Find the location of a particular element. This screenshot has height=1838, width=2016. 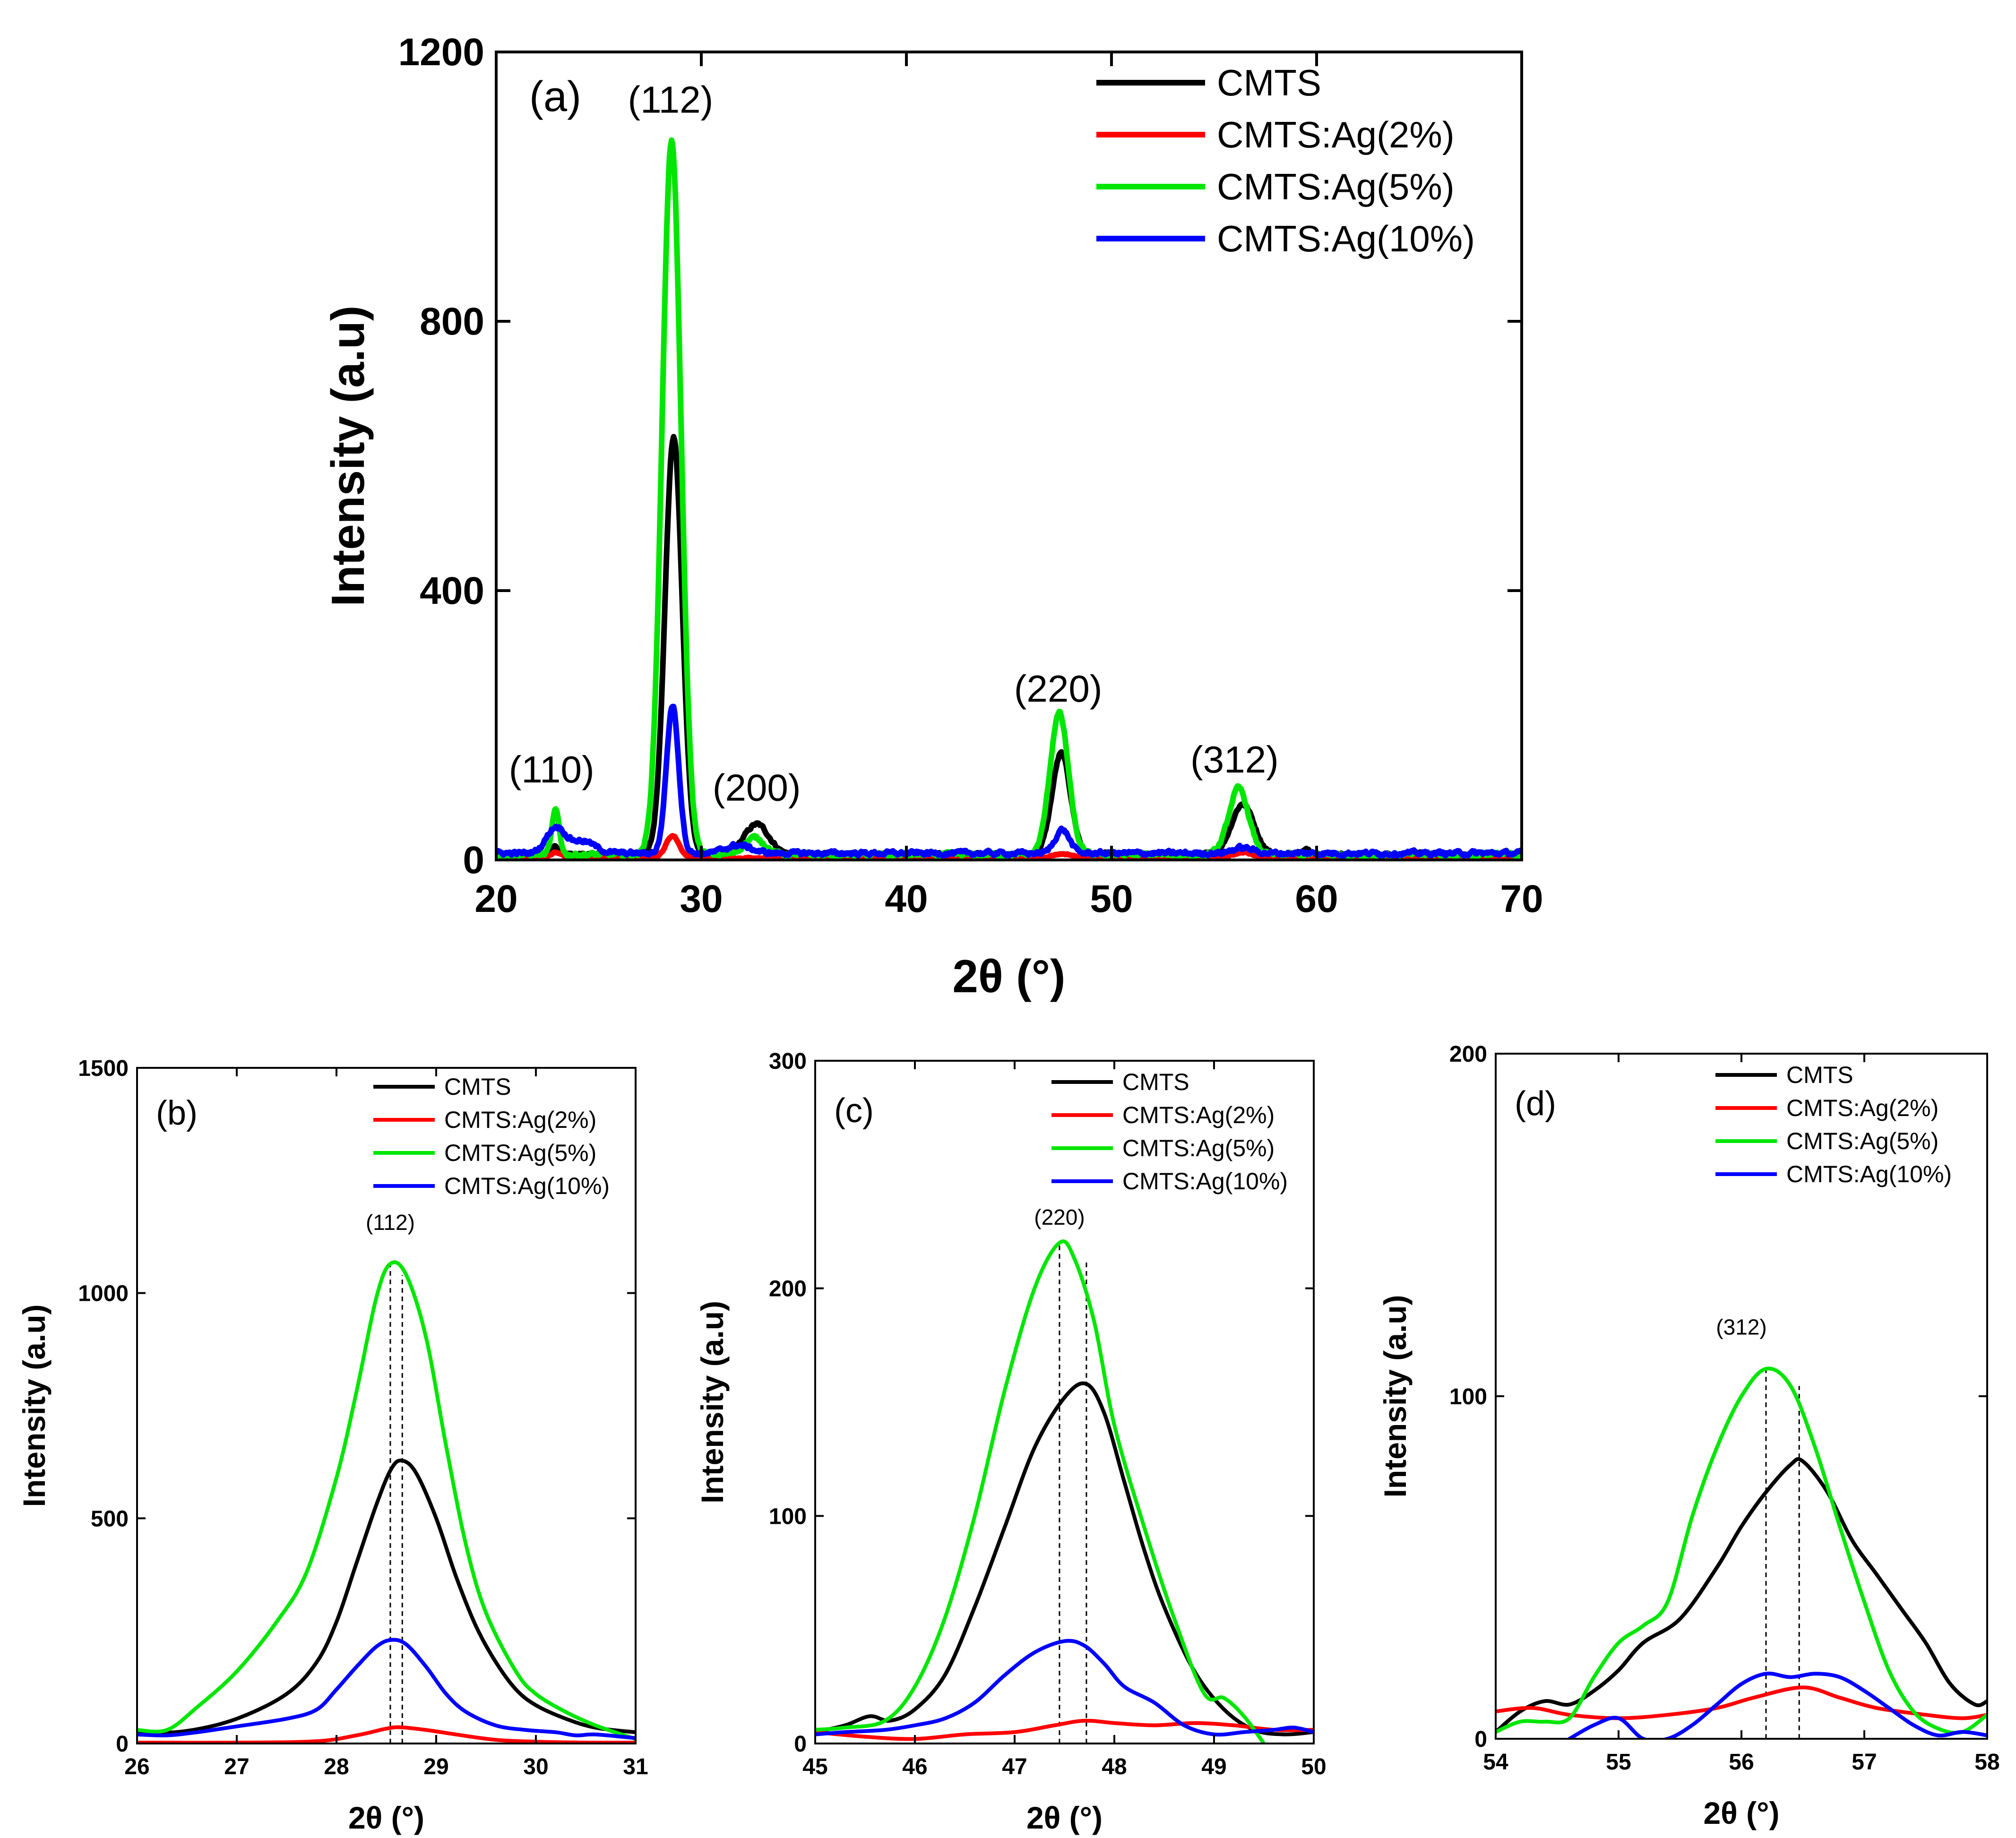

panel-label: (b) is located at coordinates (177, 1113).